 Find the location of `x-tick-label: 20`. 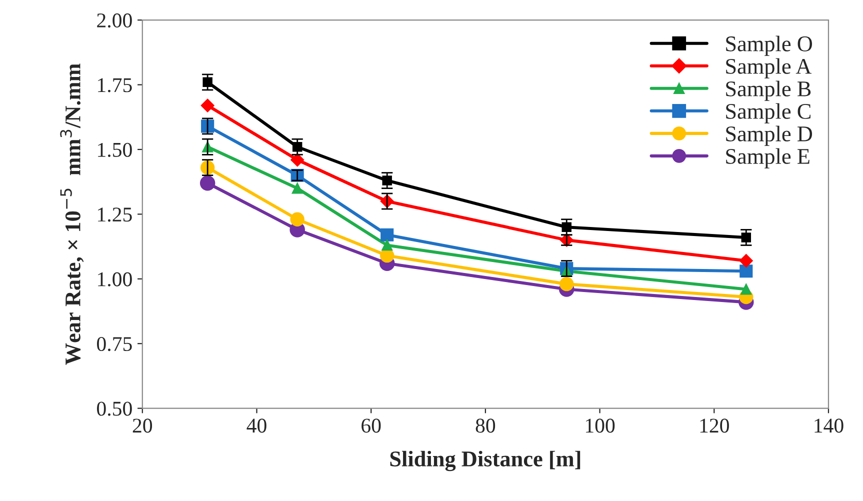

x-tick-label: 20 is located at coordinates (142, 425).